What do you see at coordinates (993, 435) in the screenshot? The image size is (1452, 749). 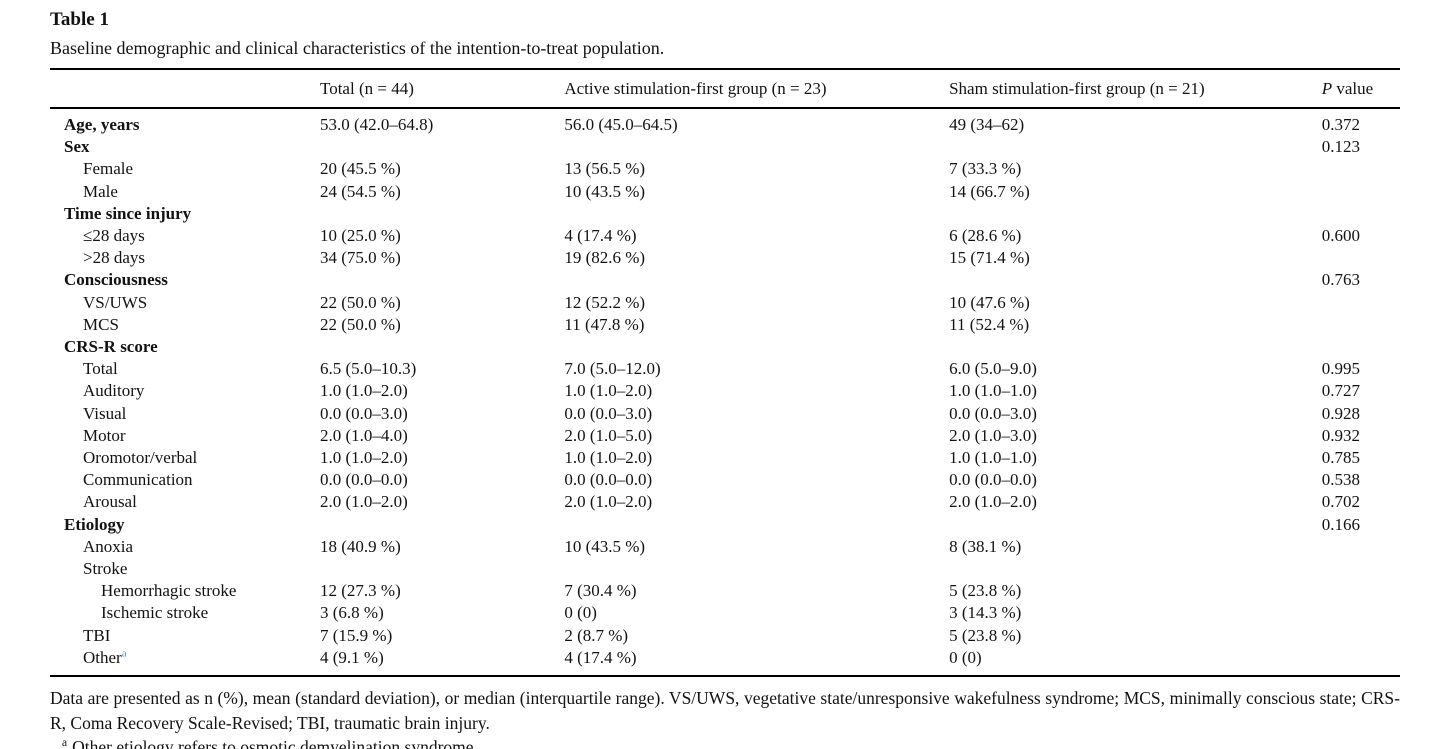 I see `cell-sham: 2.0 (1.0–3.0)` at bounding box center [993, 435].